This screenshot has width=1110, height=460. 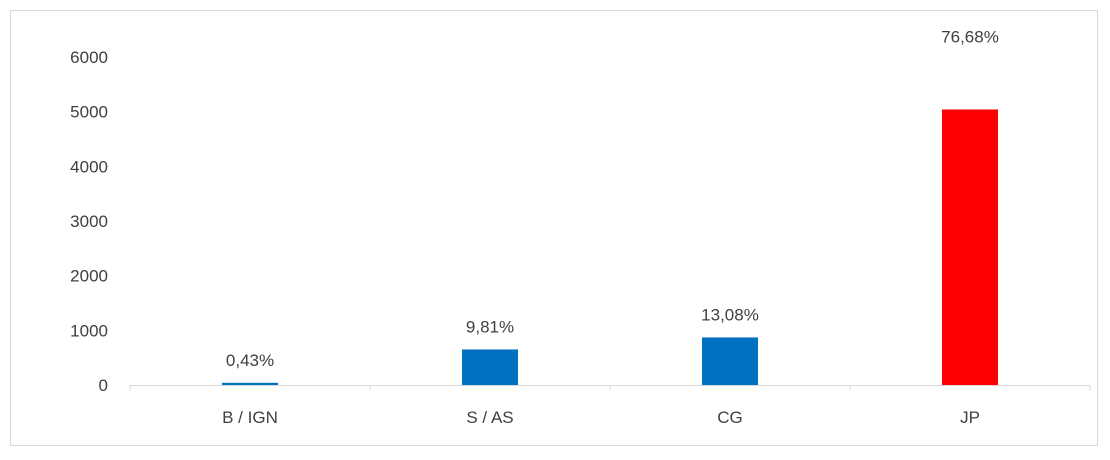 I want to click on data-label: 13,08%, so click(x=730, y=314).